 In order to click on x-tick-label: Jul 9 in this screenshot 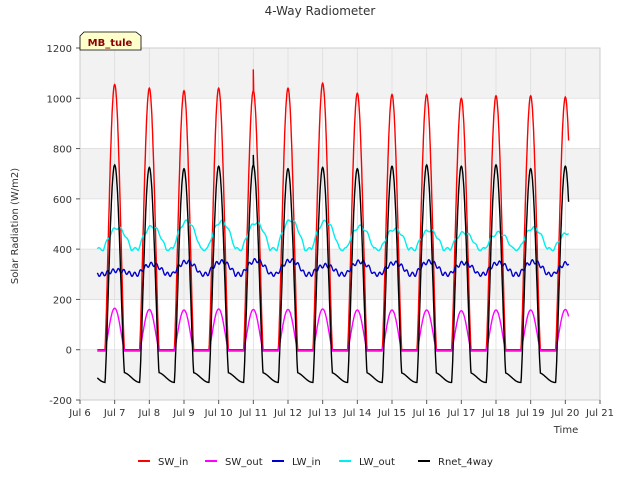, I will do `click(183, 413)`.